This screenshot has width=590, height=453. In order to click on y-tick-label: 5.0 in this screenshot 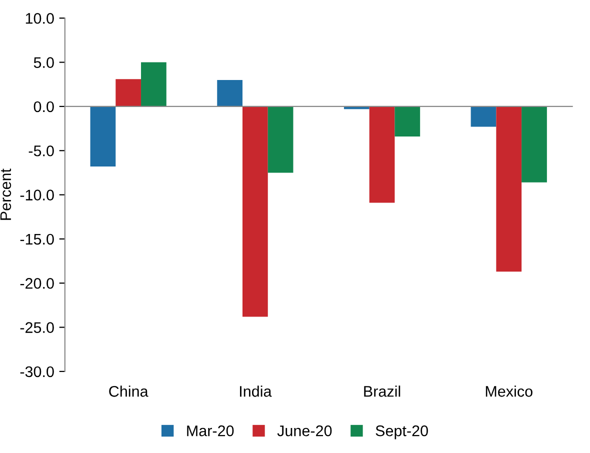, I will do `click(44, 62)`.